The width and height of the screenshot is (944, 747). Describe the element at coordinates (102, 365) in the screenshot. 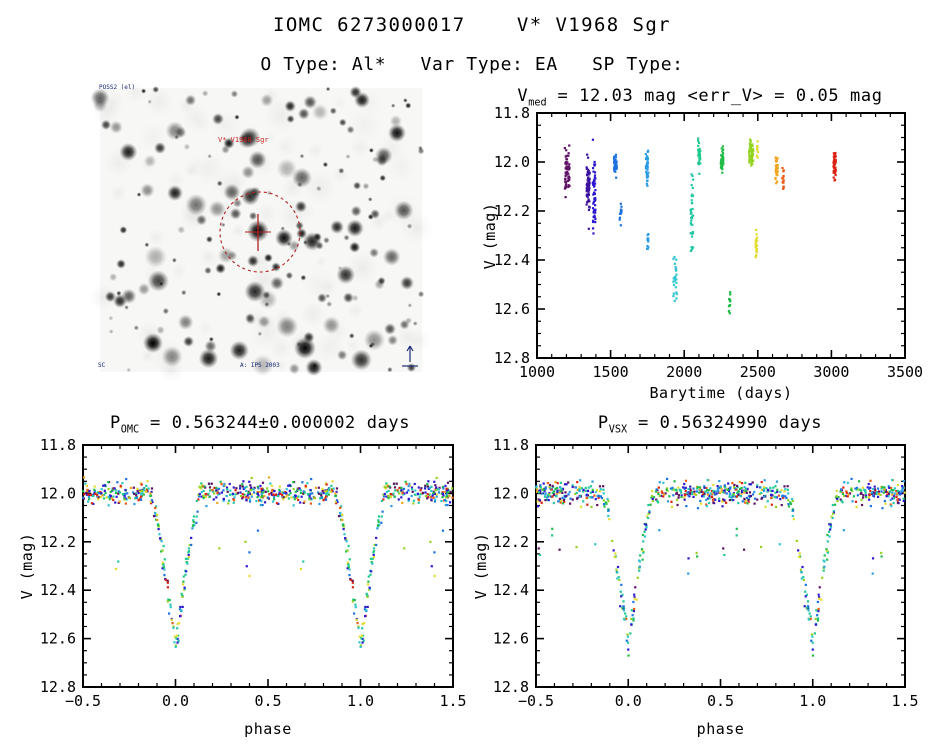

I see `finding-chart-corner-label: SC` at that location.